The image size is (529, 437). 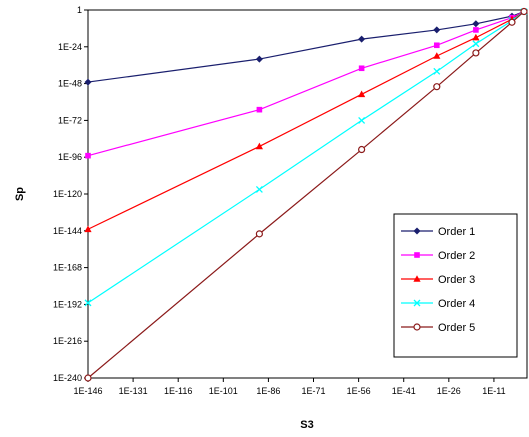 I want to click on y-tick-label: 1E-24, so click(x=70, y=47).